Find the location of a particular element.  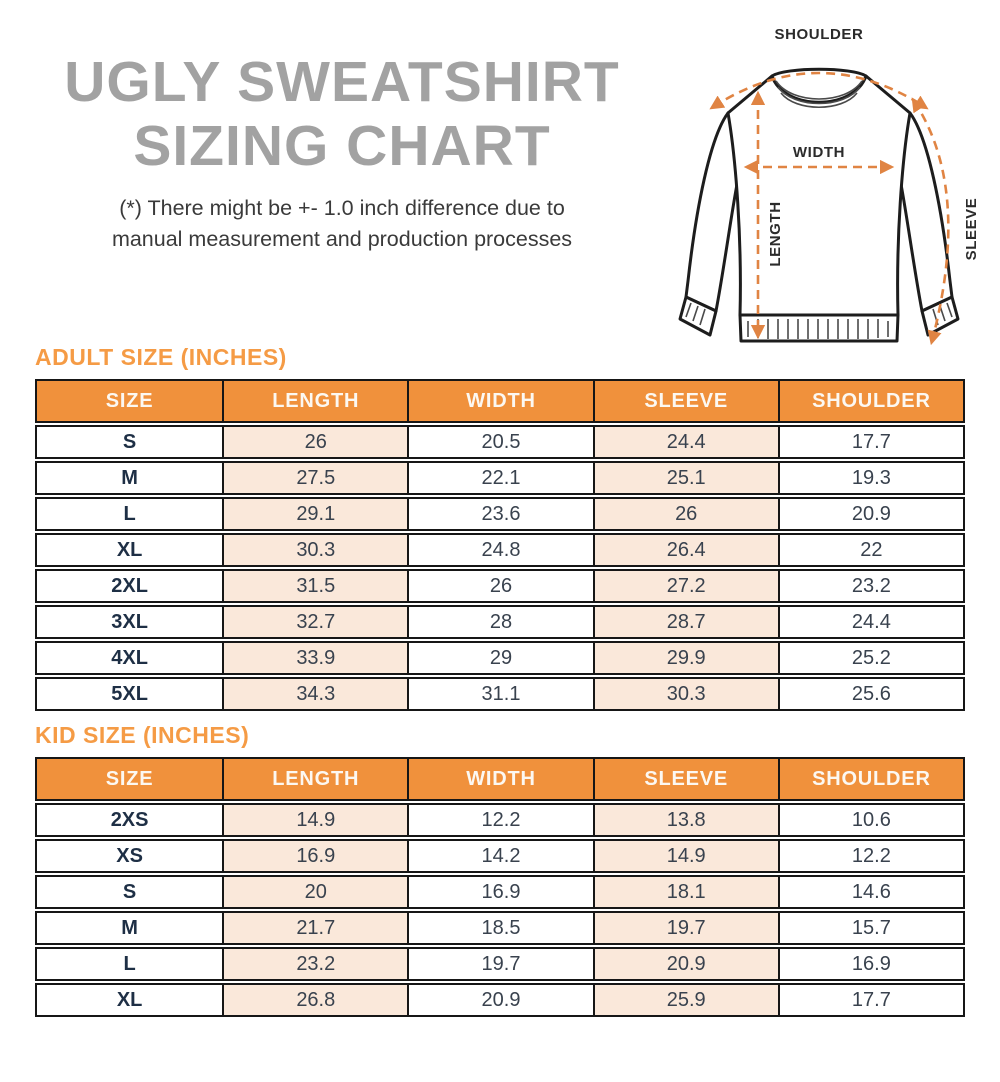

table-row: 5XL 34.3 31.1 30.3 25.6 is located at coordinates (500, 694).